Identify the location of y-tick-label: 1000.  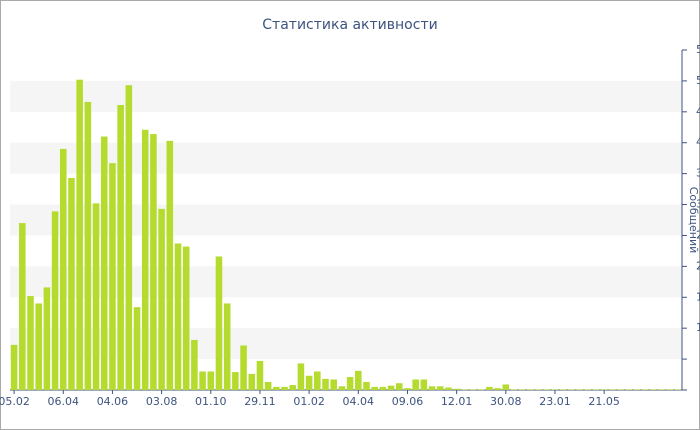
(698, 327).